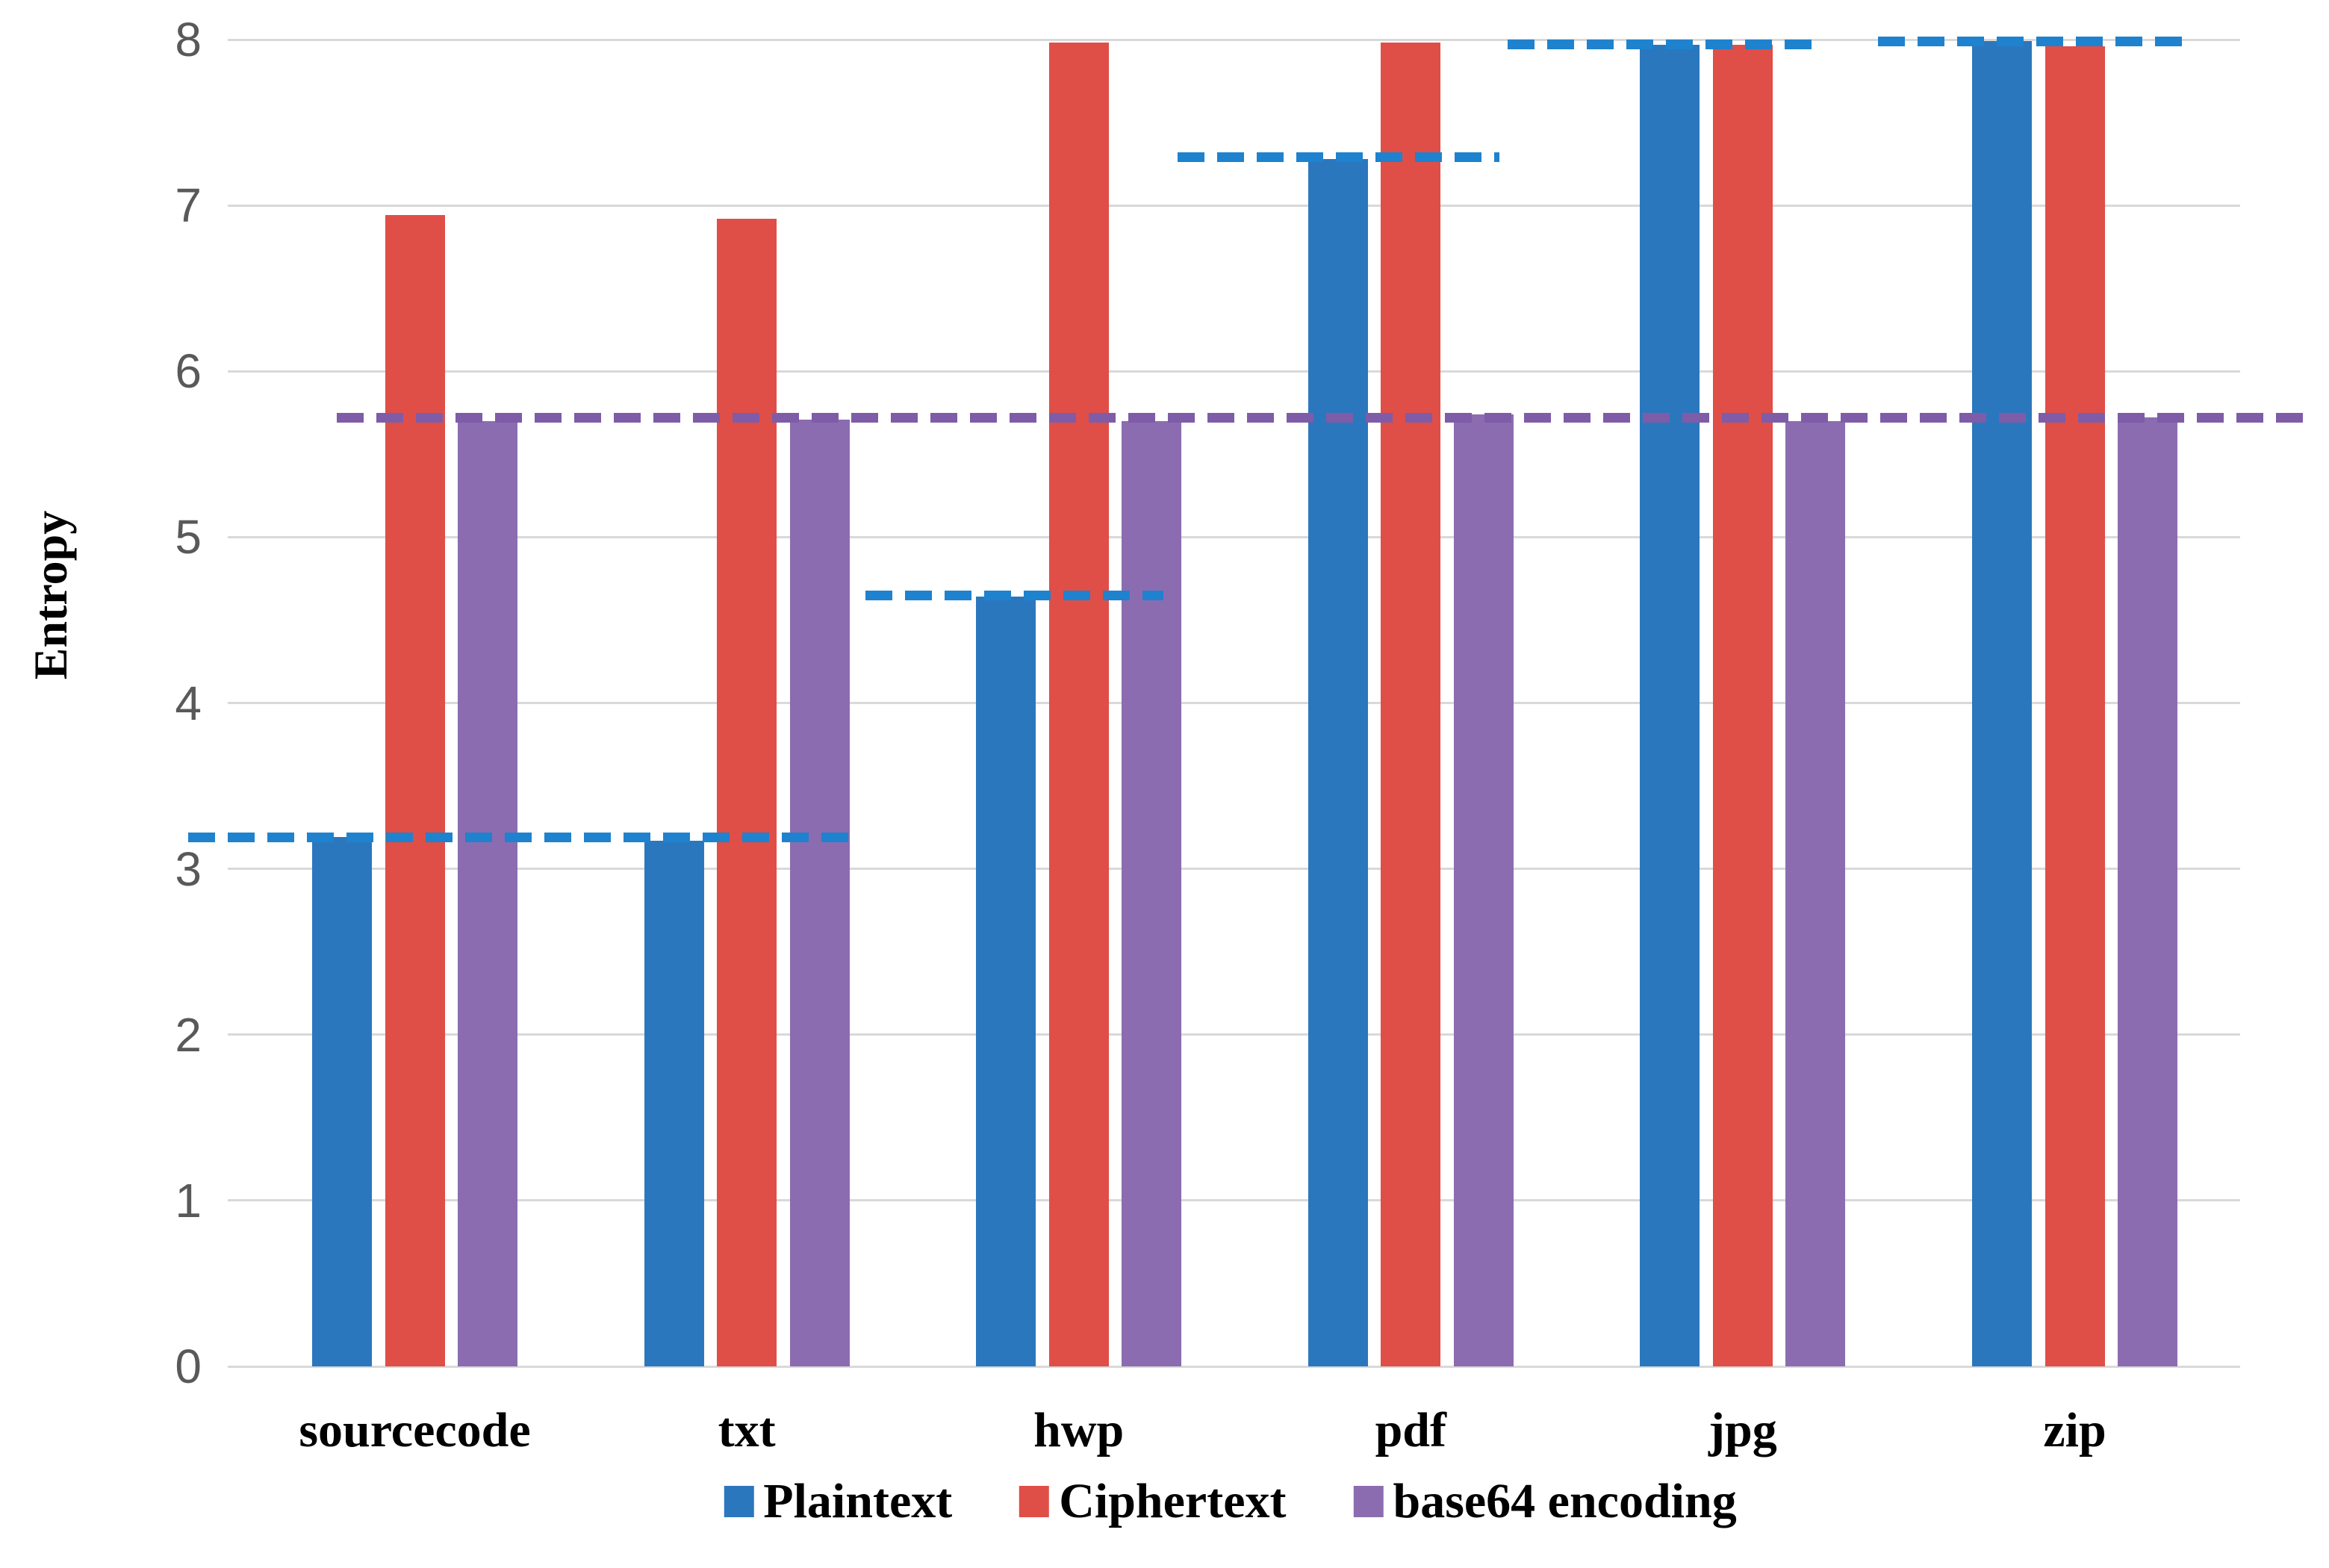  I want to click on bar-ciphertext-hwp, so click(1078, 704).